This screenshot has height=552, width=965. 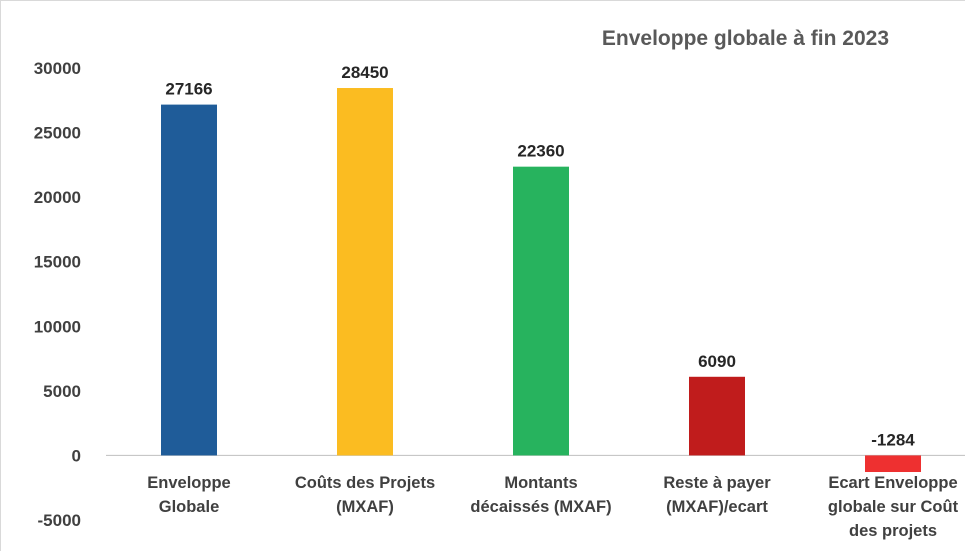 I want to click on y-tick-label: 20000, so click(x=57, y=197).